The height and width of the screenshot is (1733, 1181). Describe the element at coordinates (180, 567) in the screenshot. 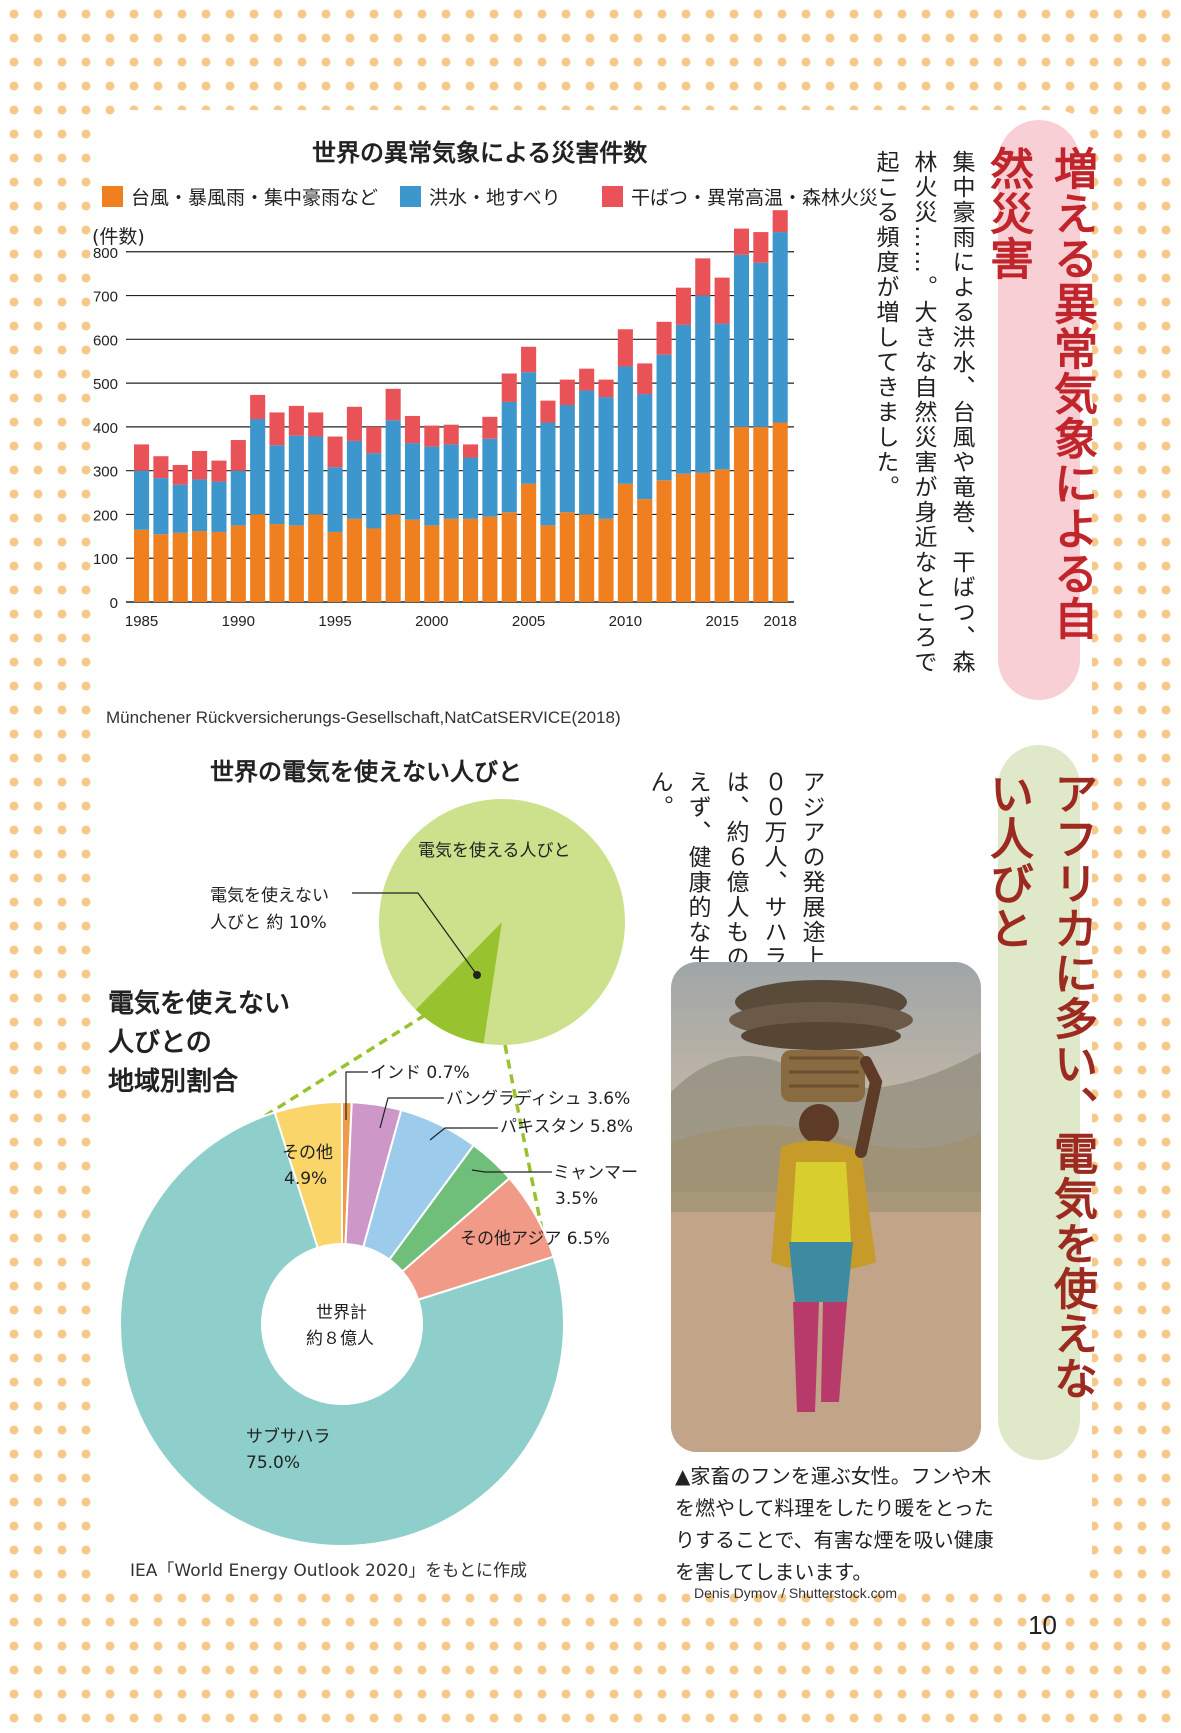

I see `bar-1987-s0` at that location.